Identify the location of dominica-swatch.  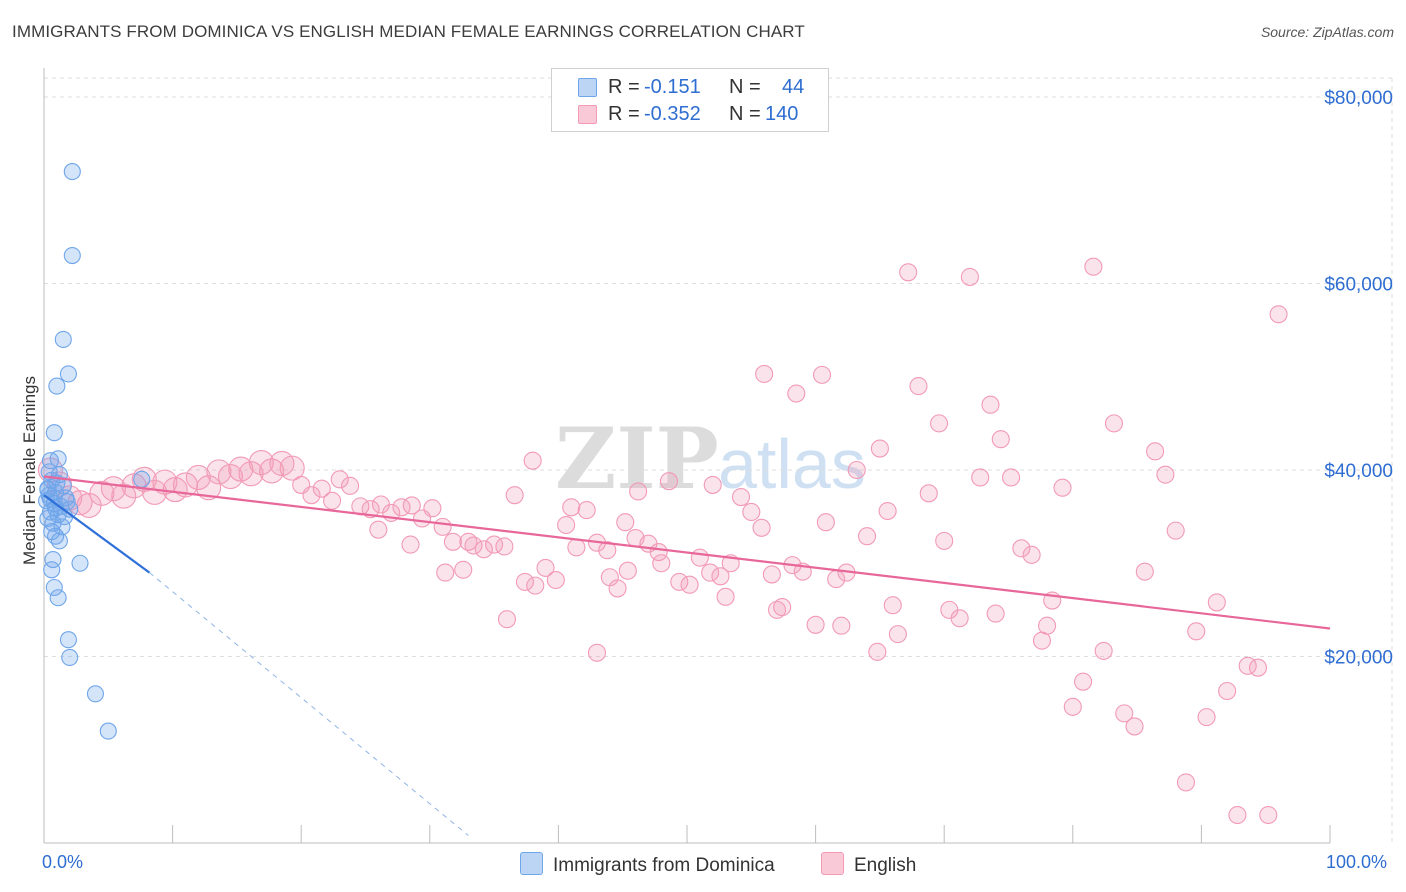
(587, 87).